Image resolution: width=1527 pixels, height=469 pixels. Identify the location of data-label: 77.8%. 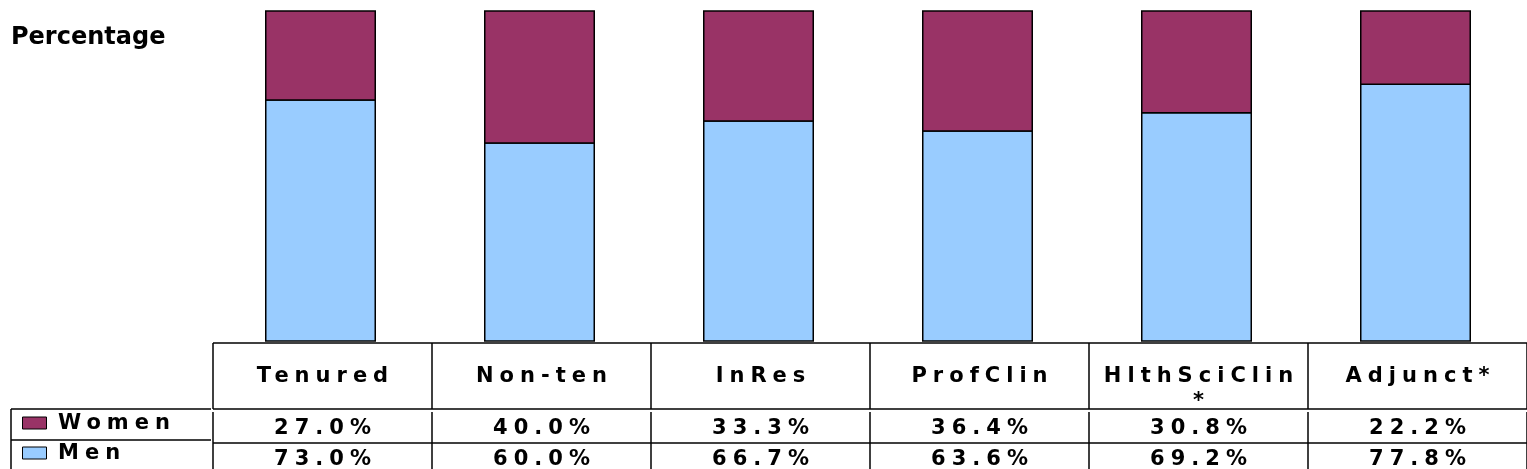
(1420, 457).